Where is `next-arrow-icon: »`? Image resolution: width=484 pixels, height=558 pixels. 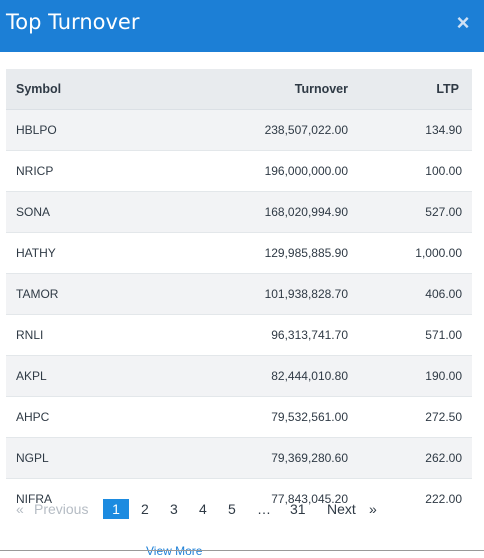
next-arrow-icon: » is located at coordinates (373, 509).